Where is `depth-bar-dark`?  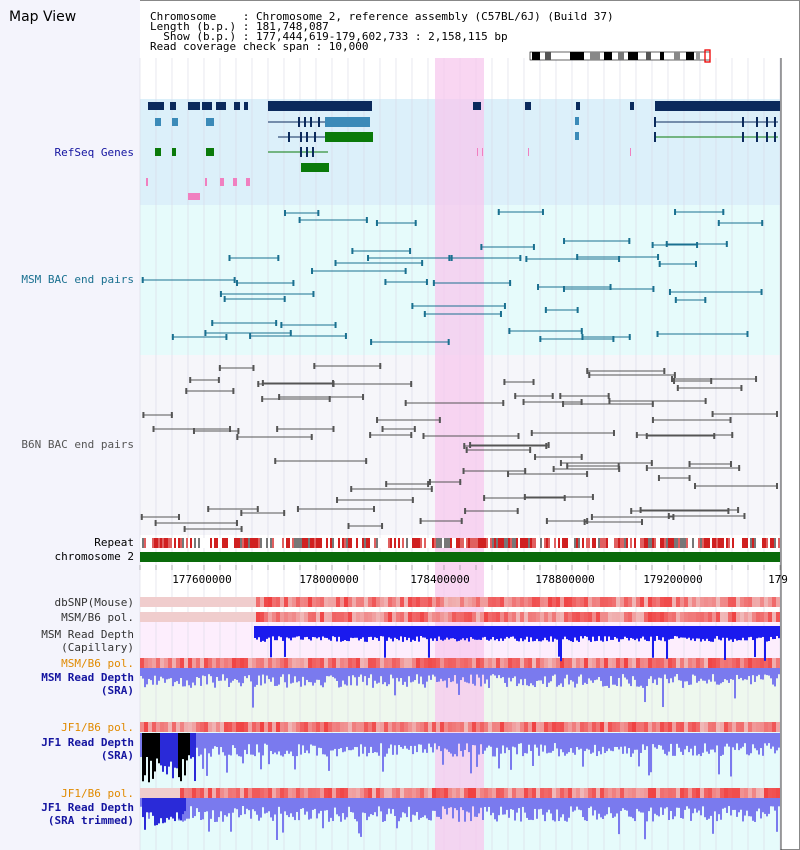 depth-bar-dark is located at coordinates (173, 756).